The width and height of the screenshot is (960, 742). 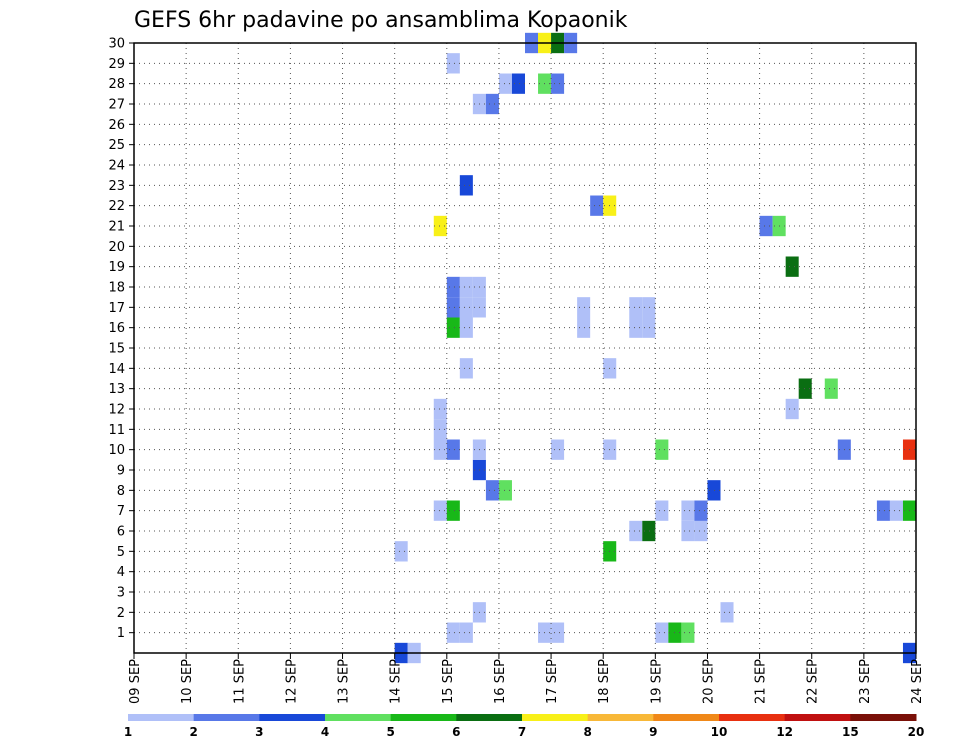 What do you see at coordinates (193, 732) in the screenshot?
I see `colorbar-label: 2` at bounding box center [193, 732].